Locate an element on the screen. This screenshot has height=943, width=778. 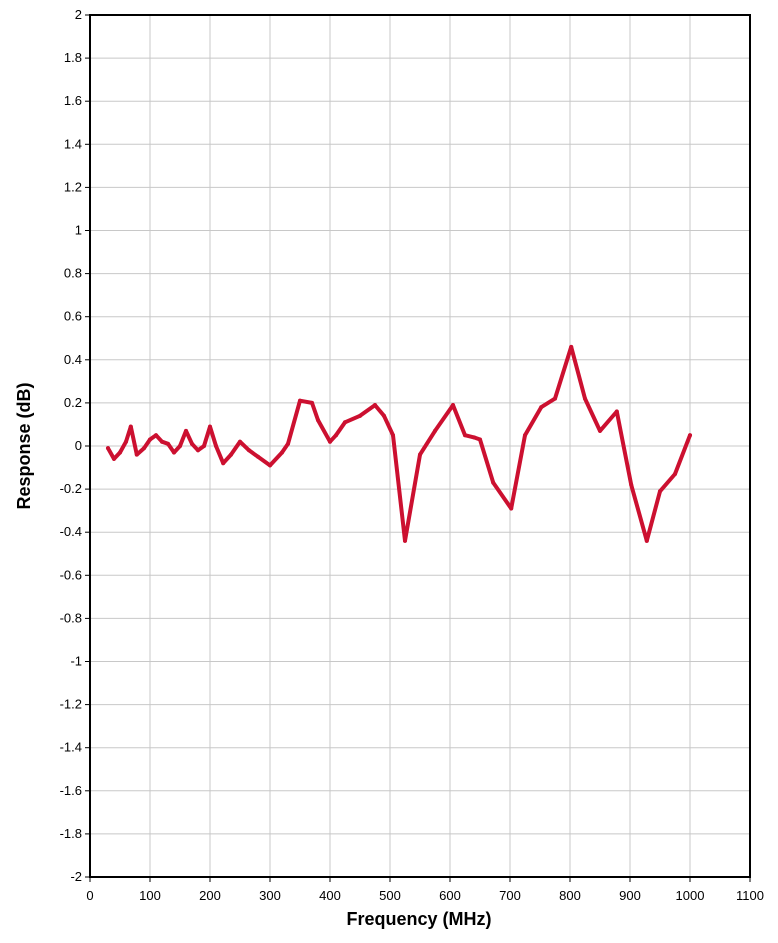
x-tick-label: 0 is located at coordinates (89, 895).